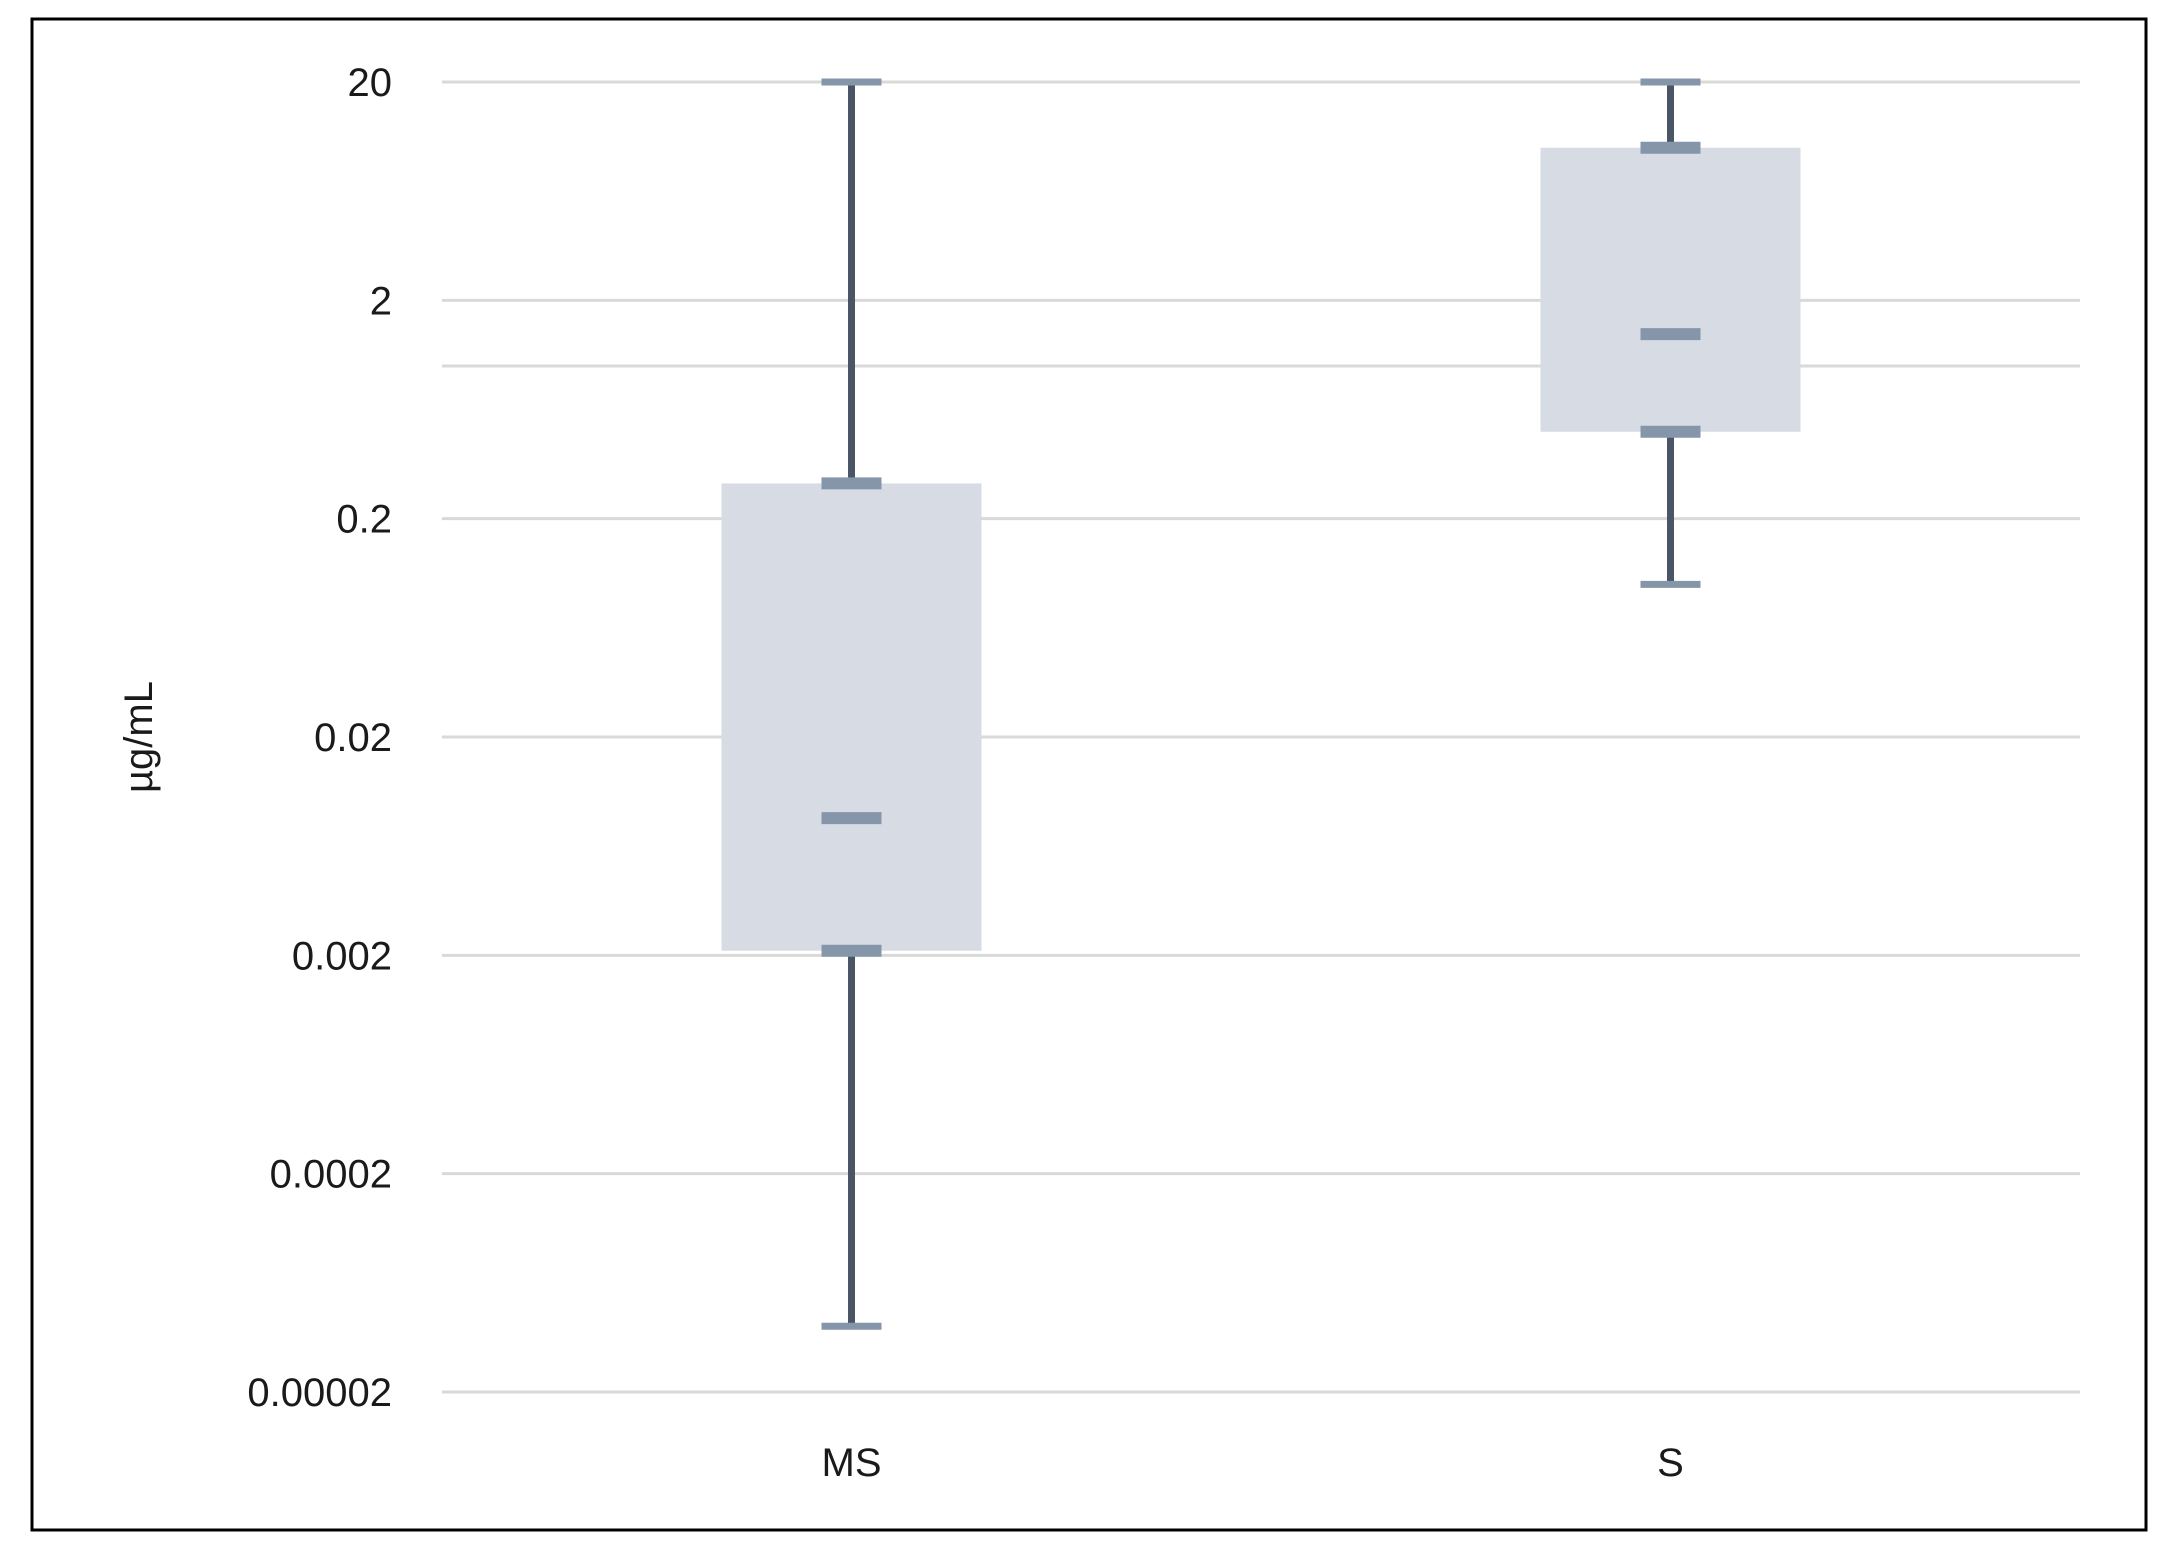  Describe the element at coordinates (364, 520) in the screenshot. I see `y-tick-label: 0.2` at that location.